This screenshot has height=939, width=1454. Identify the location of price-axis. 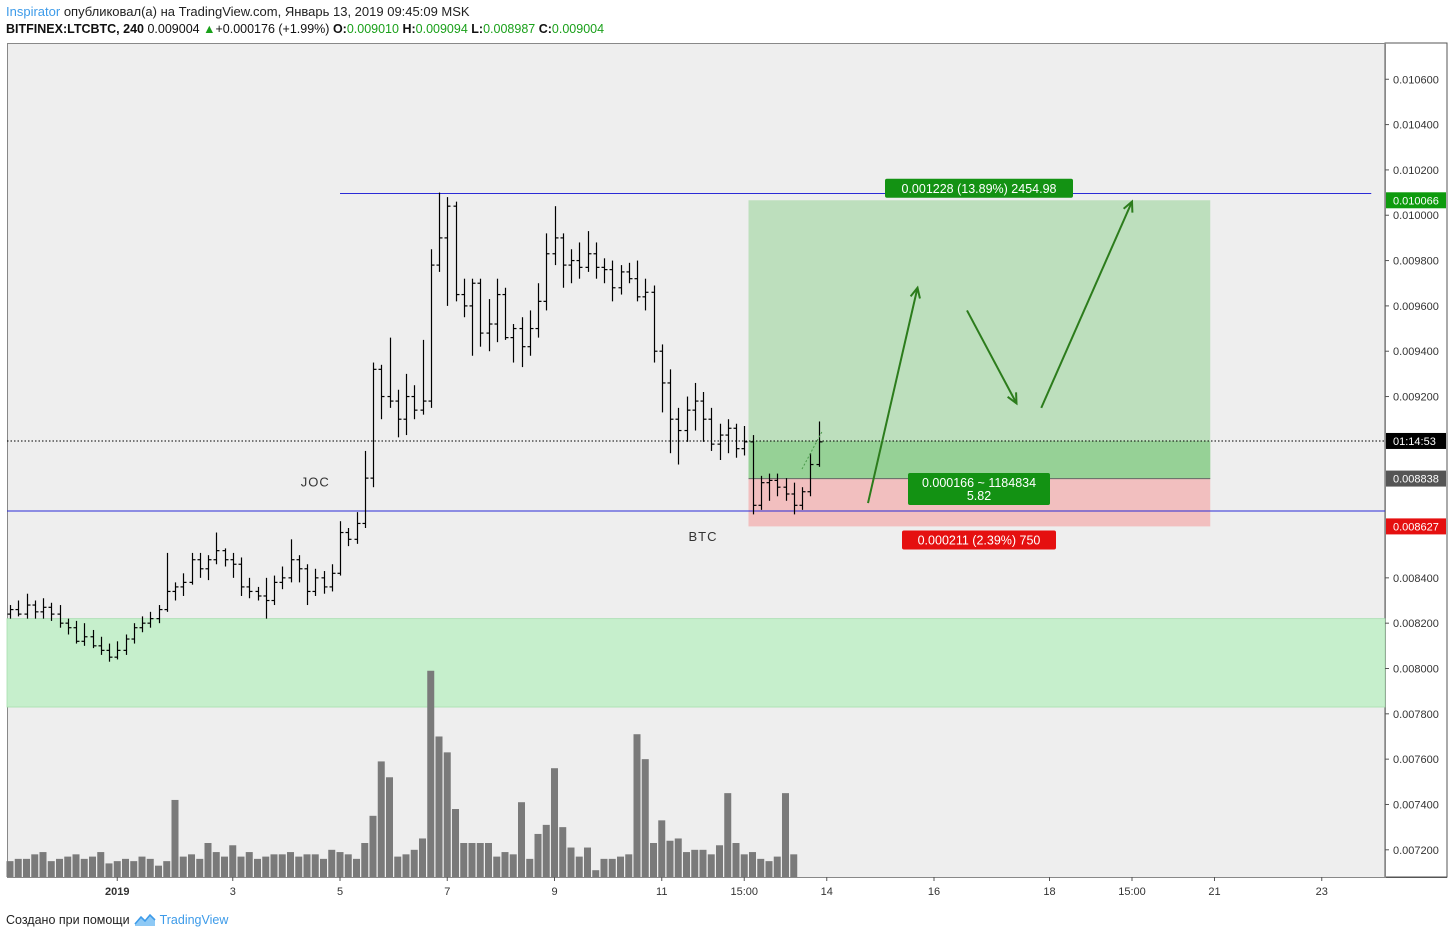
(1416, 460).